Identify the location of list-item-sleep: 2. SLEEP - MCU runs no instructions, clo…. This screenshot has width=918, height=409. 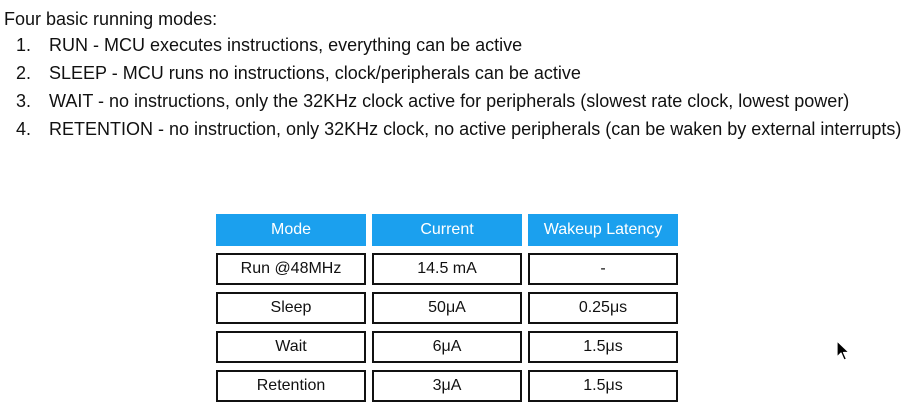
(459, 73).